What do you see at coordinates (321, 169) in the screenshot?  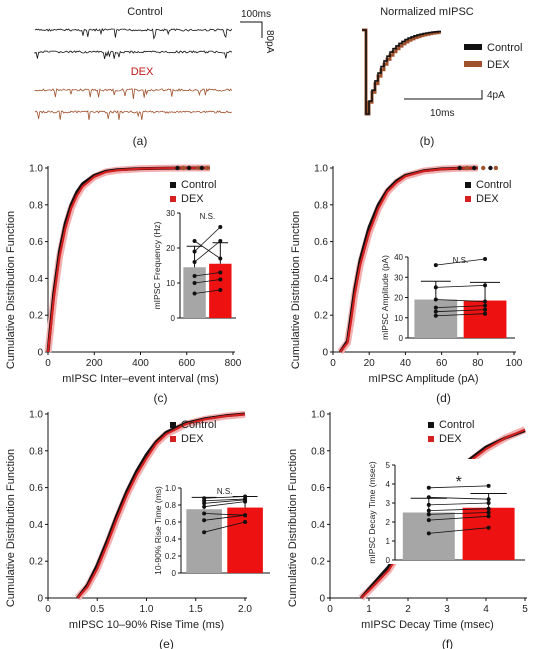 I see `y-tick-label: 1.0` at bounding box center [321, 169].